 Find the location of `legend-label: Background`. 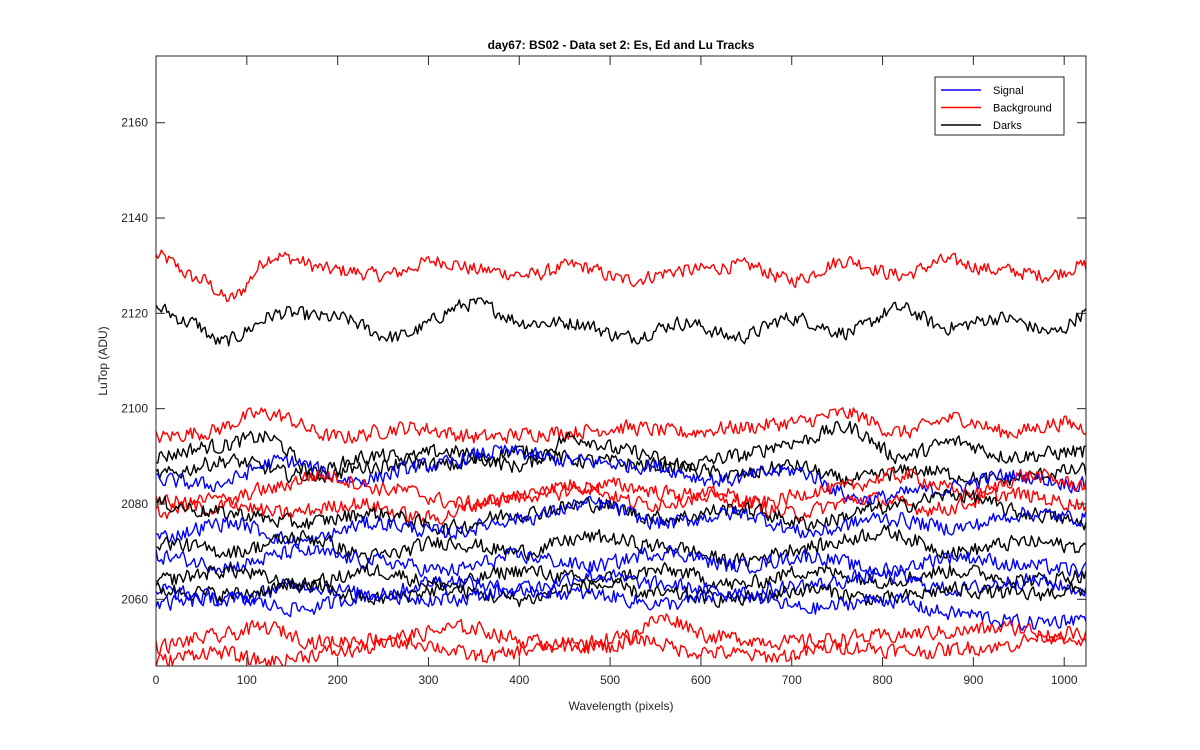

legend-label: Background is located at coordinates (1022, 109).